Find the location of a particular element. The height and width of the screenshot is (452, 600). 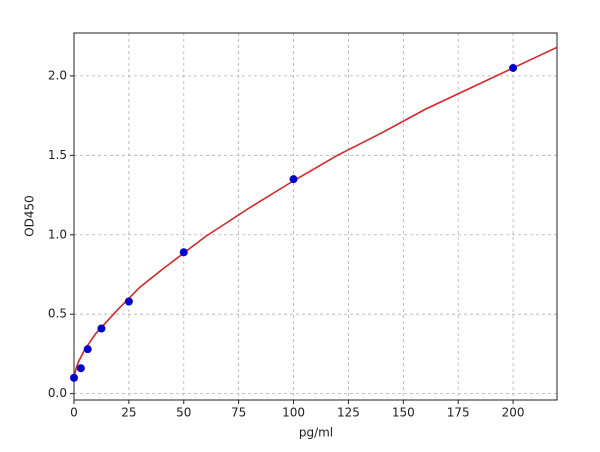

y-axis-label: OD450 is located at coordinates (30, 216).